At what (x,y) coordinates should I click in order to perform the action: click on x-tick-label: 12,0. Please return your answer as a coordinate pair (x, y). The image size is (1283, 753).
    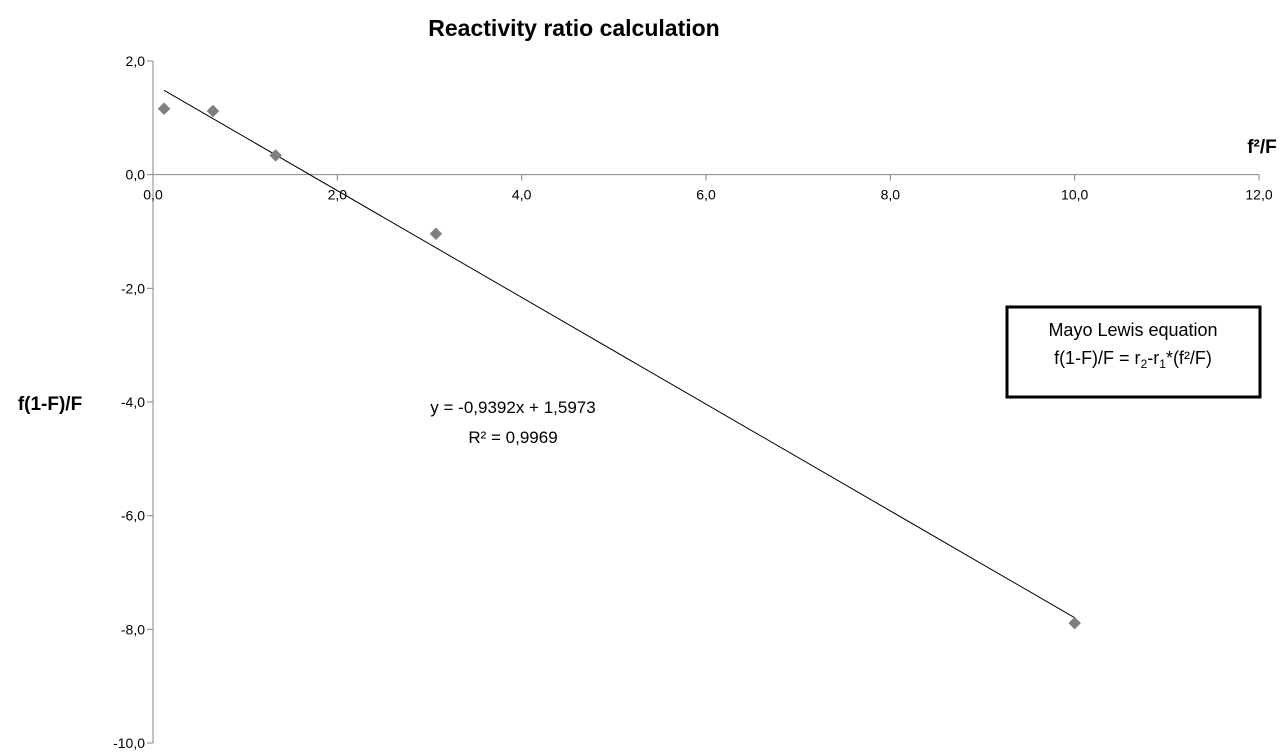
    Looking at the image, I should click on (1258, 195).